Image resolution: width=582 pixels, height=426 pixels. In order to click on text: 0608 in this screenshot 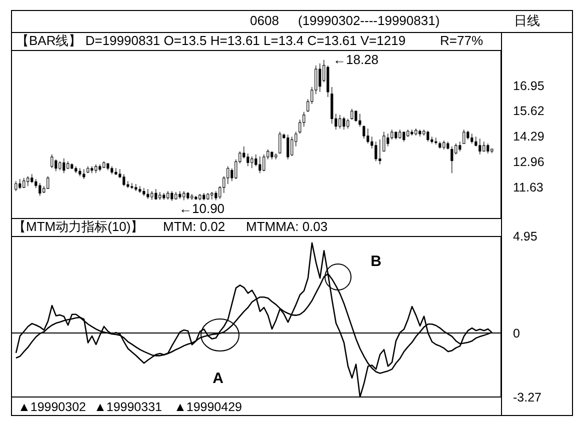, I will do `click(264, 20)`.